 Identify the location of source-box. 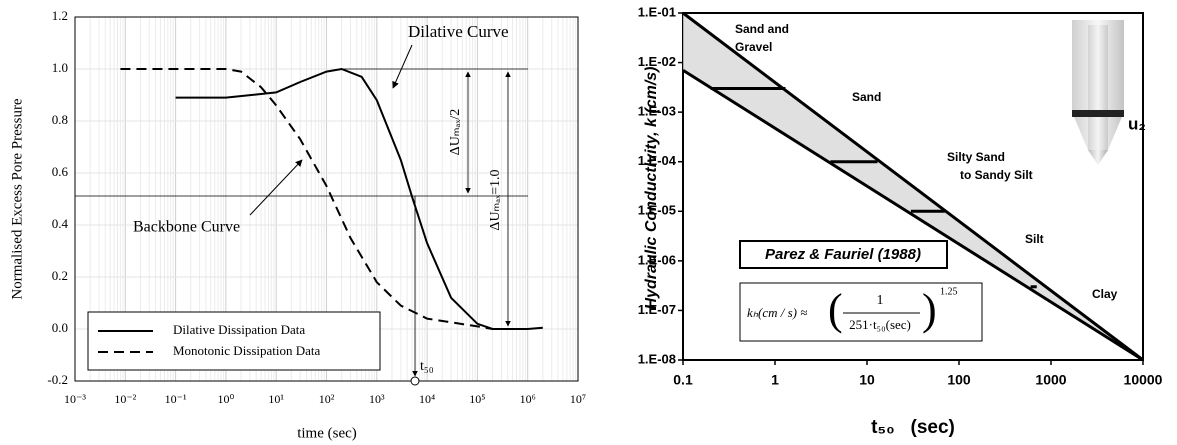
(843, 254).